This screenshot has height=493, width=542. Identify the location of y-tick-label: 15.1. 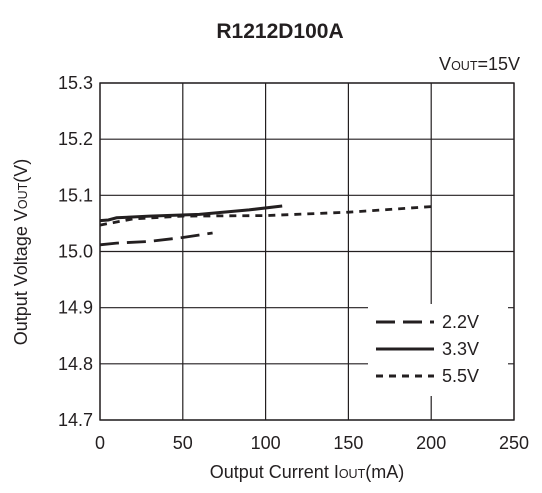
(75, 195).